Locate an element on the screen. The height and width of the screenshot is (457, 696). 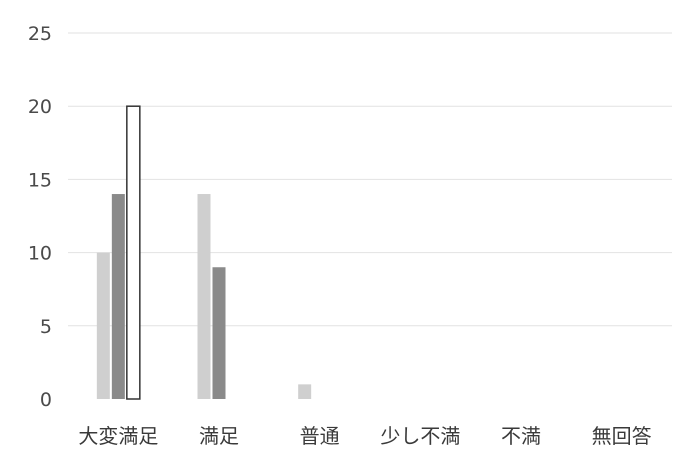
y-tick-label: 20 is located at coordinates (40, 107).